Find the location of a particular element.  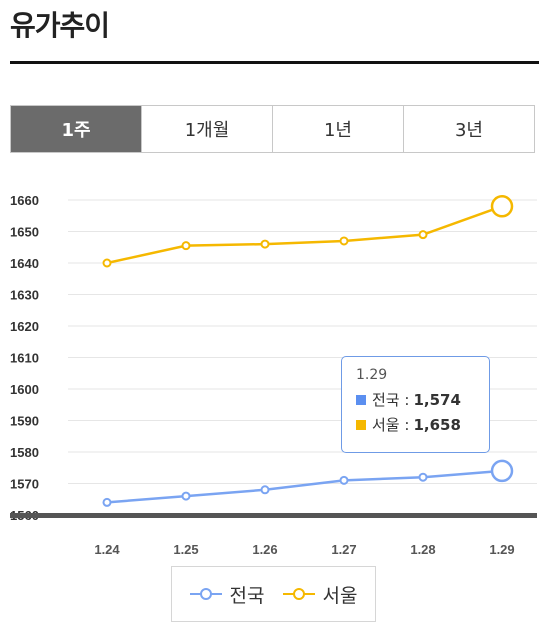

tooltip-row-national: 전국 : 1,574 is located at coordinates (415, 399).